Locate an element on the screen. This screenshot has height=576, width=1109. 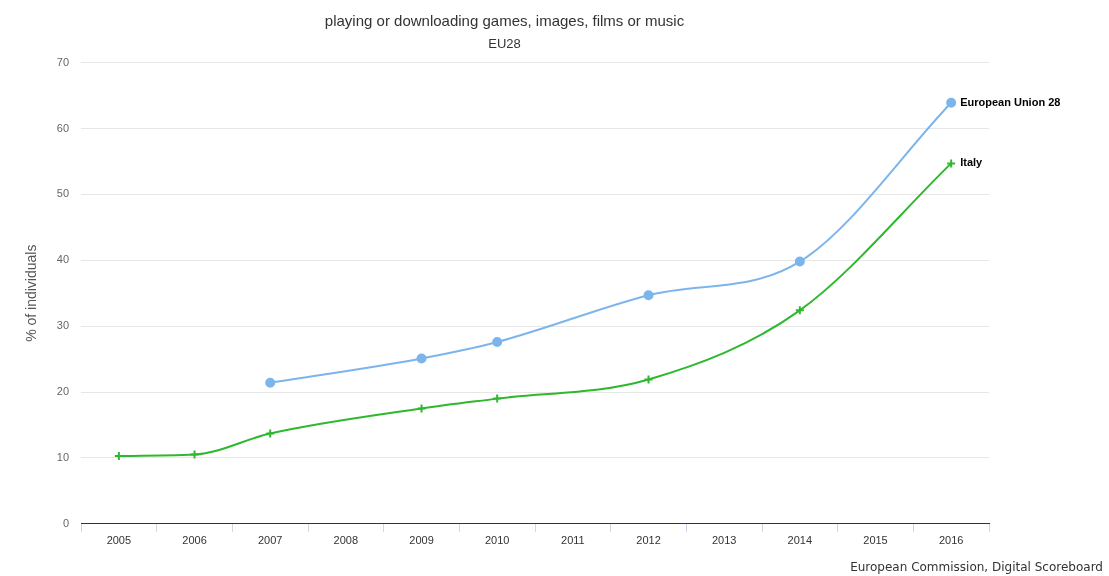
series-label: European Union 28 is located at coordinates (1010, 101).